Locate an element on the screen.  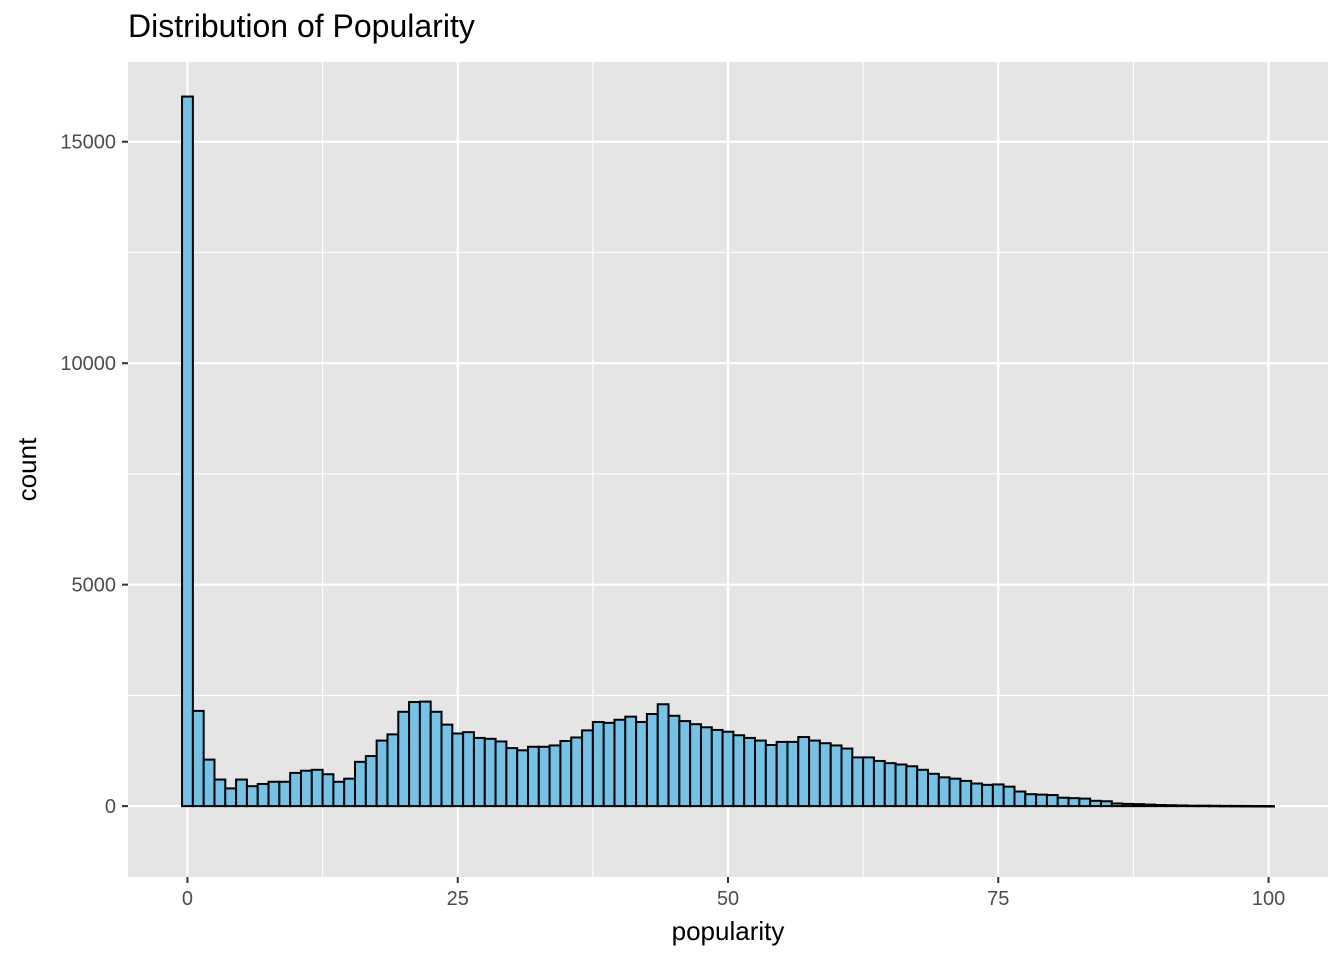
x-tick-label: 0 is located at coordinates (187, 899).